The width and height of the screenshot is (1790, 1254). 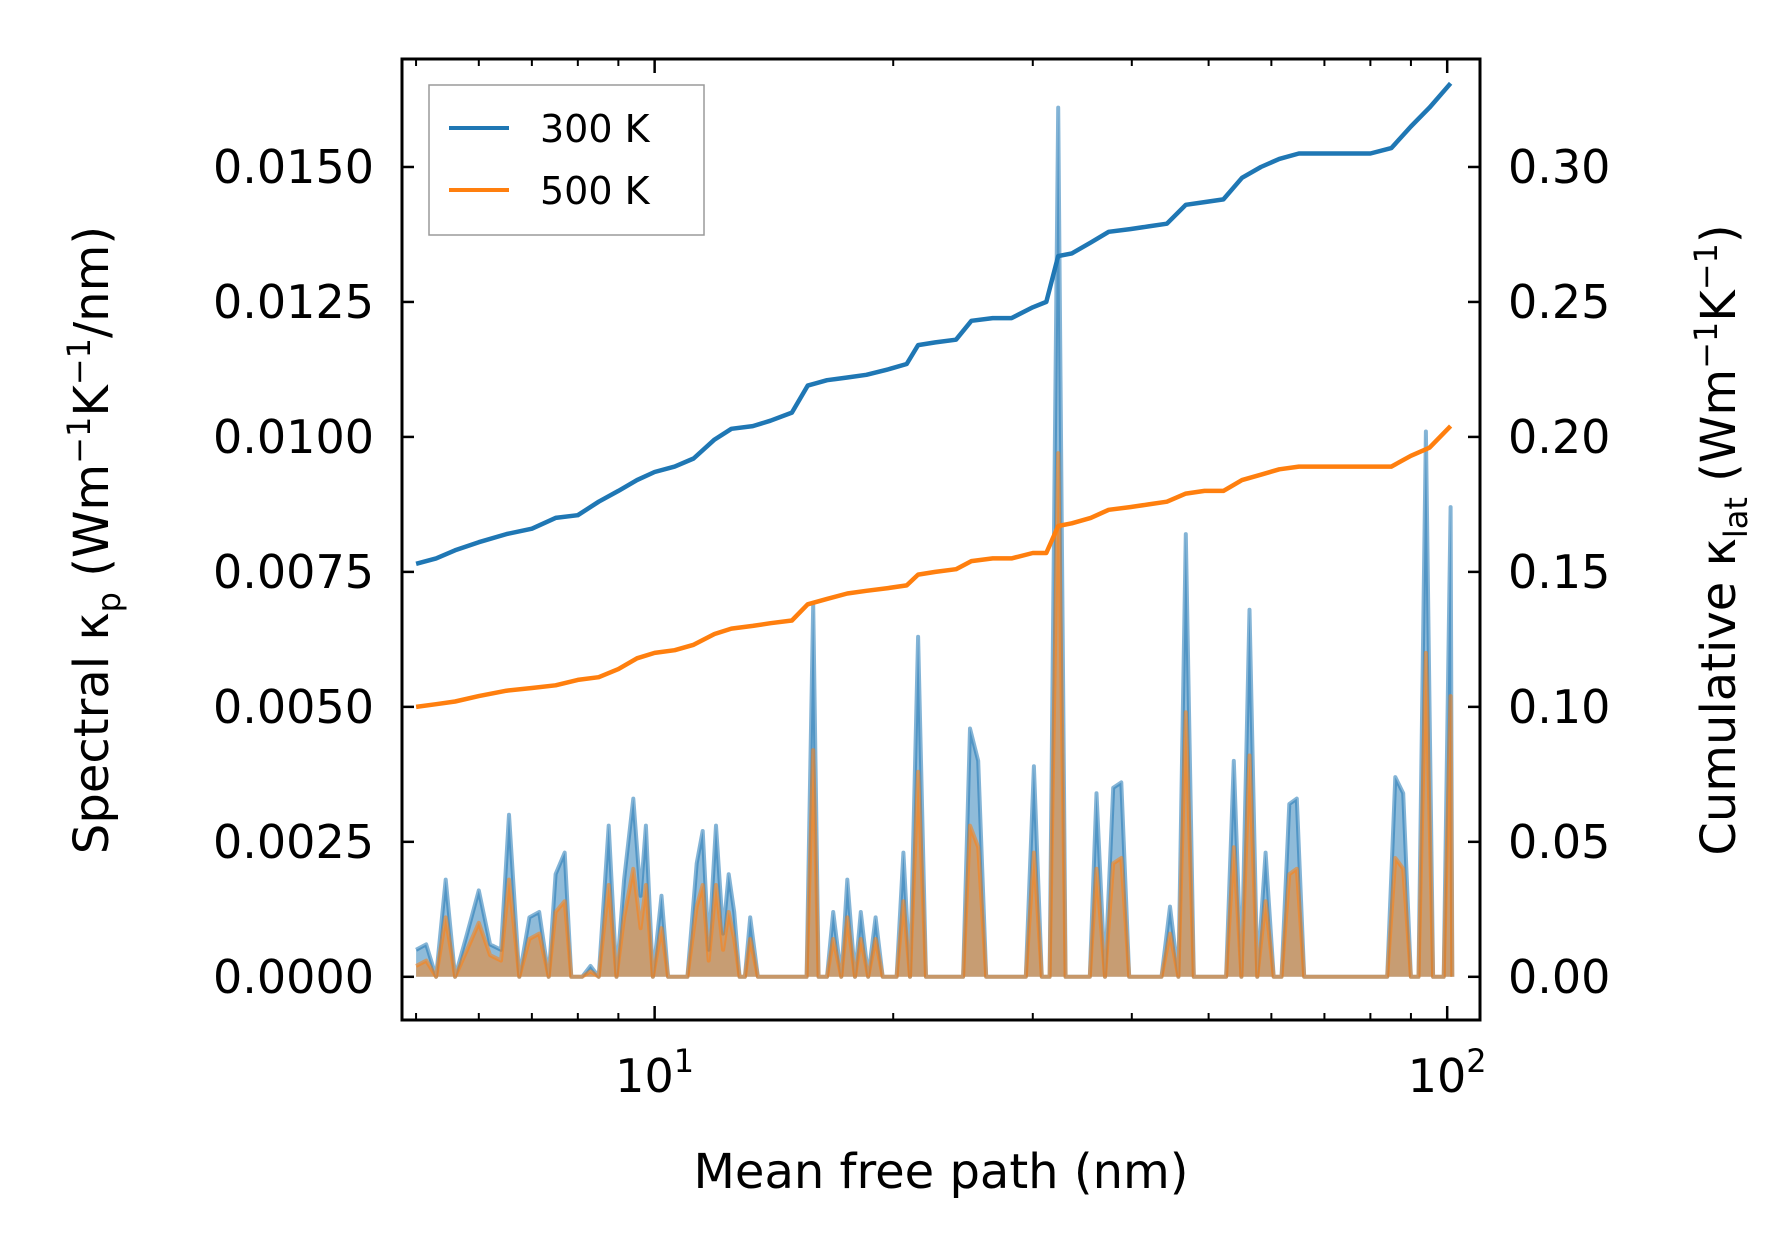 I want to click on y-axis-right-title: Cumulative κlat (Wm−1K−1), so click(x=1721, y=539).